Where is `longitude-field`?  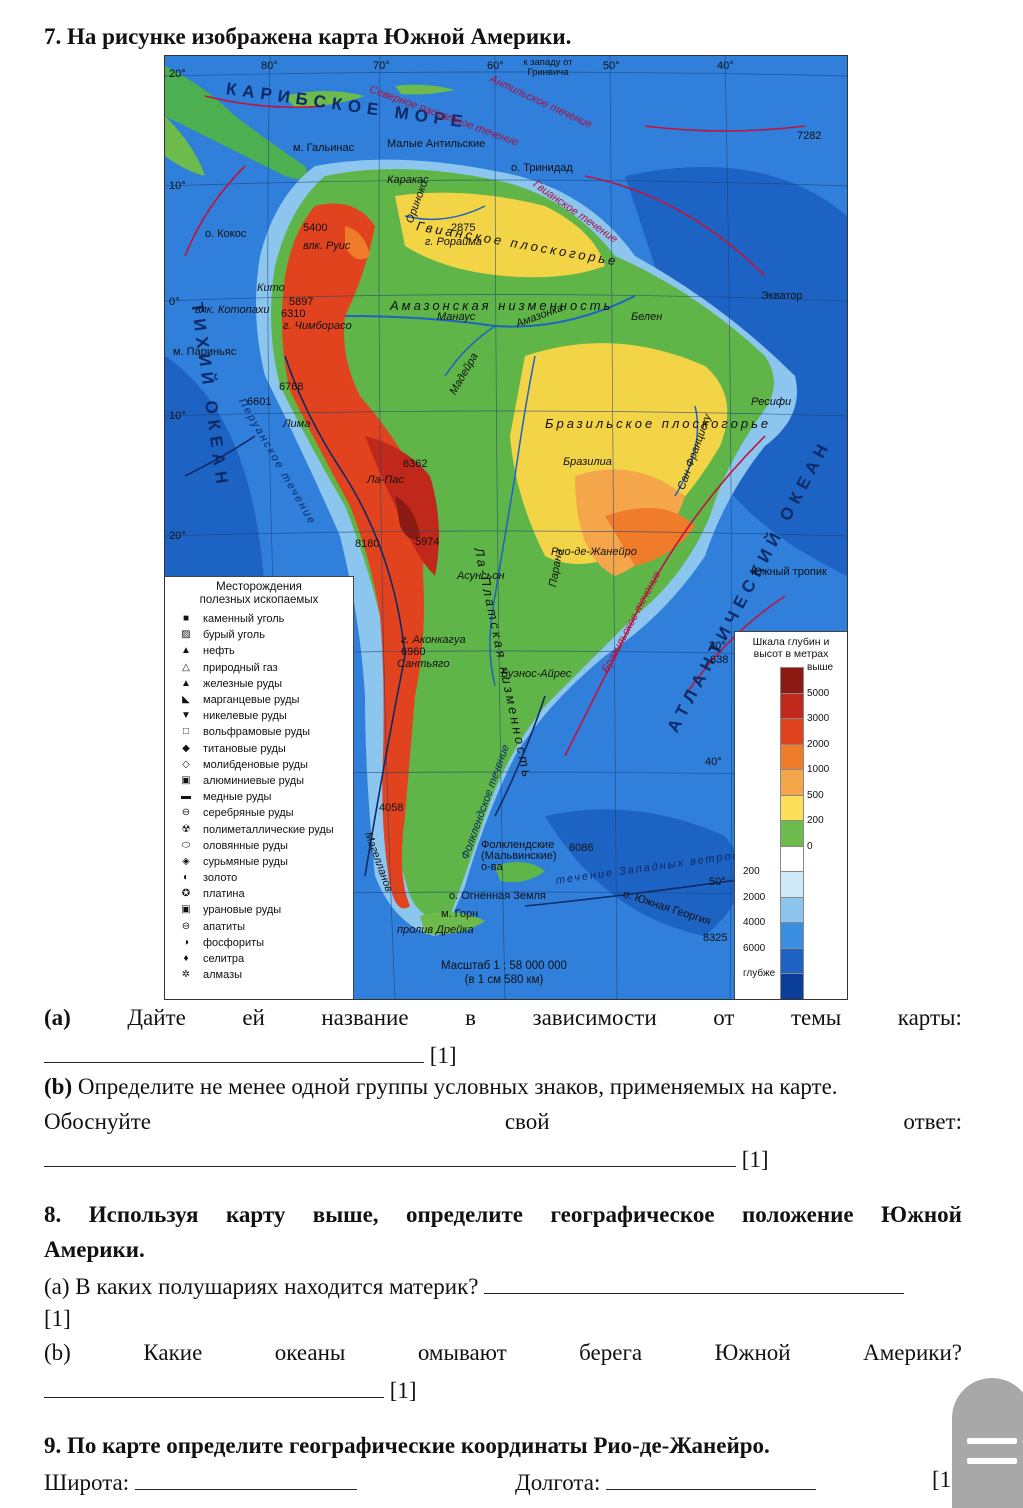 longitude-field is located at coordinates (711, 1478).